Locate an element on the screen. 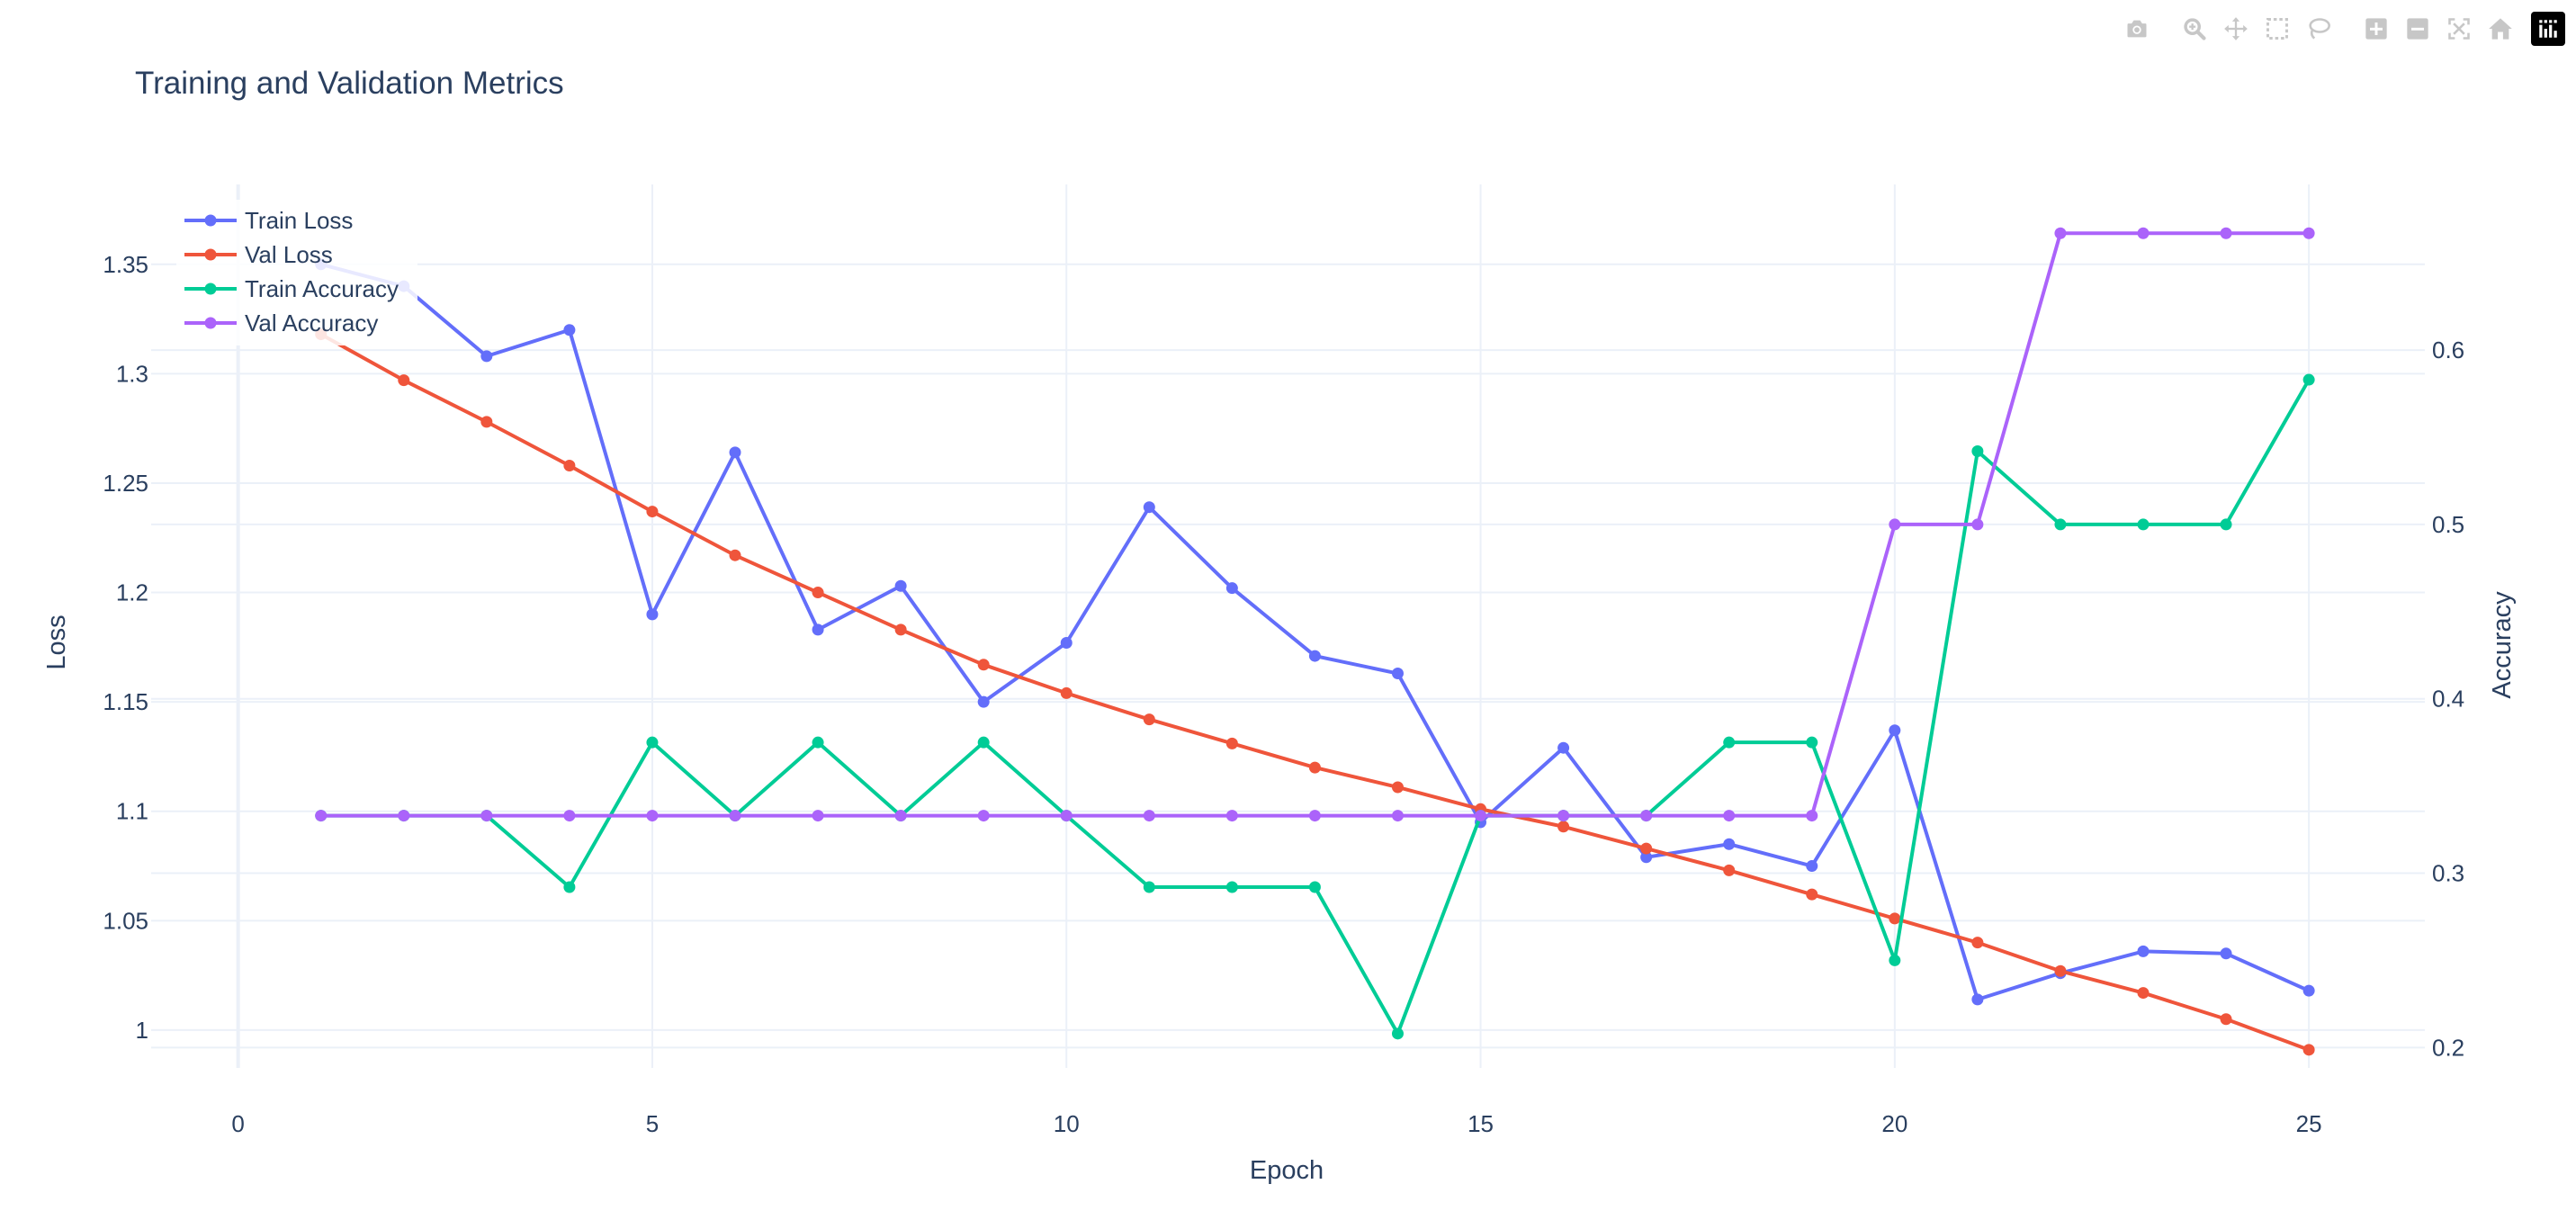 This screenshot has width=2576, height=1211. plotly-logo-icon is located at coordinates (2548, 29).